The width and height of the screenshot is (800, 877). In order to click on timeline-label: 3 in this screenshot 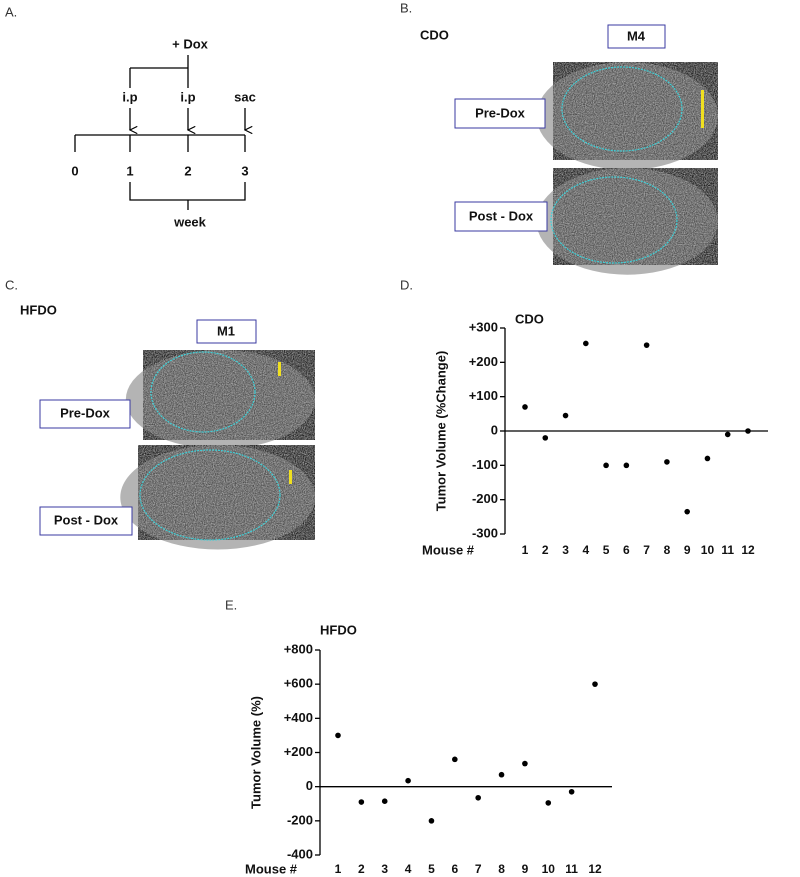, I will do `click(244, 170)`.